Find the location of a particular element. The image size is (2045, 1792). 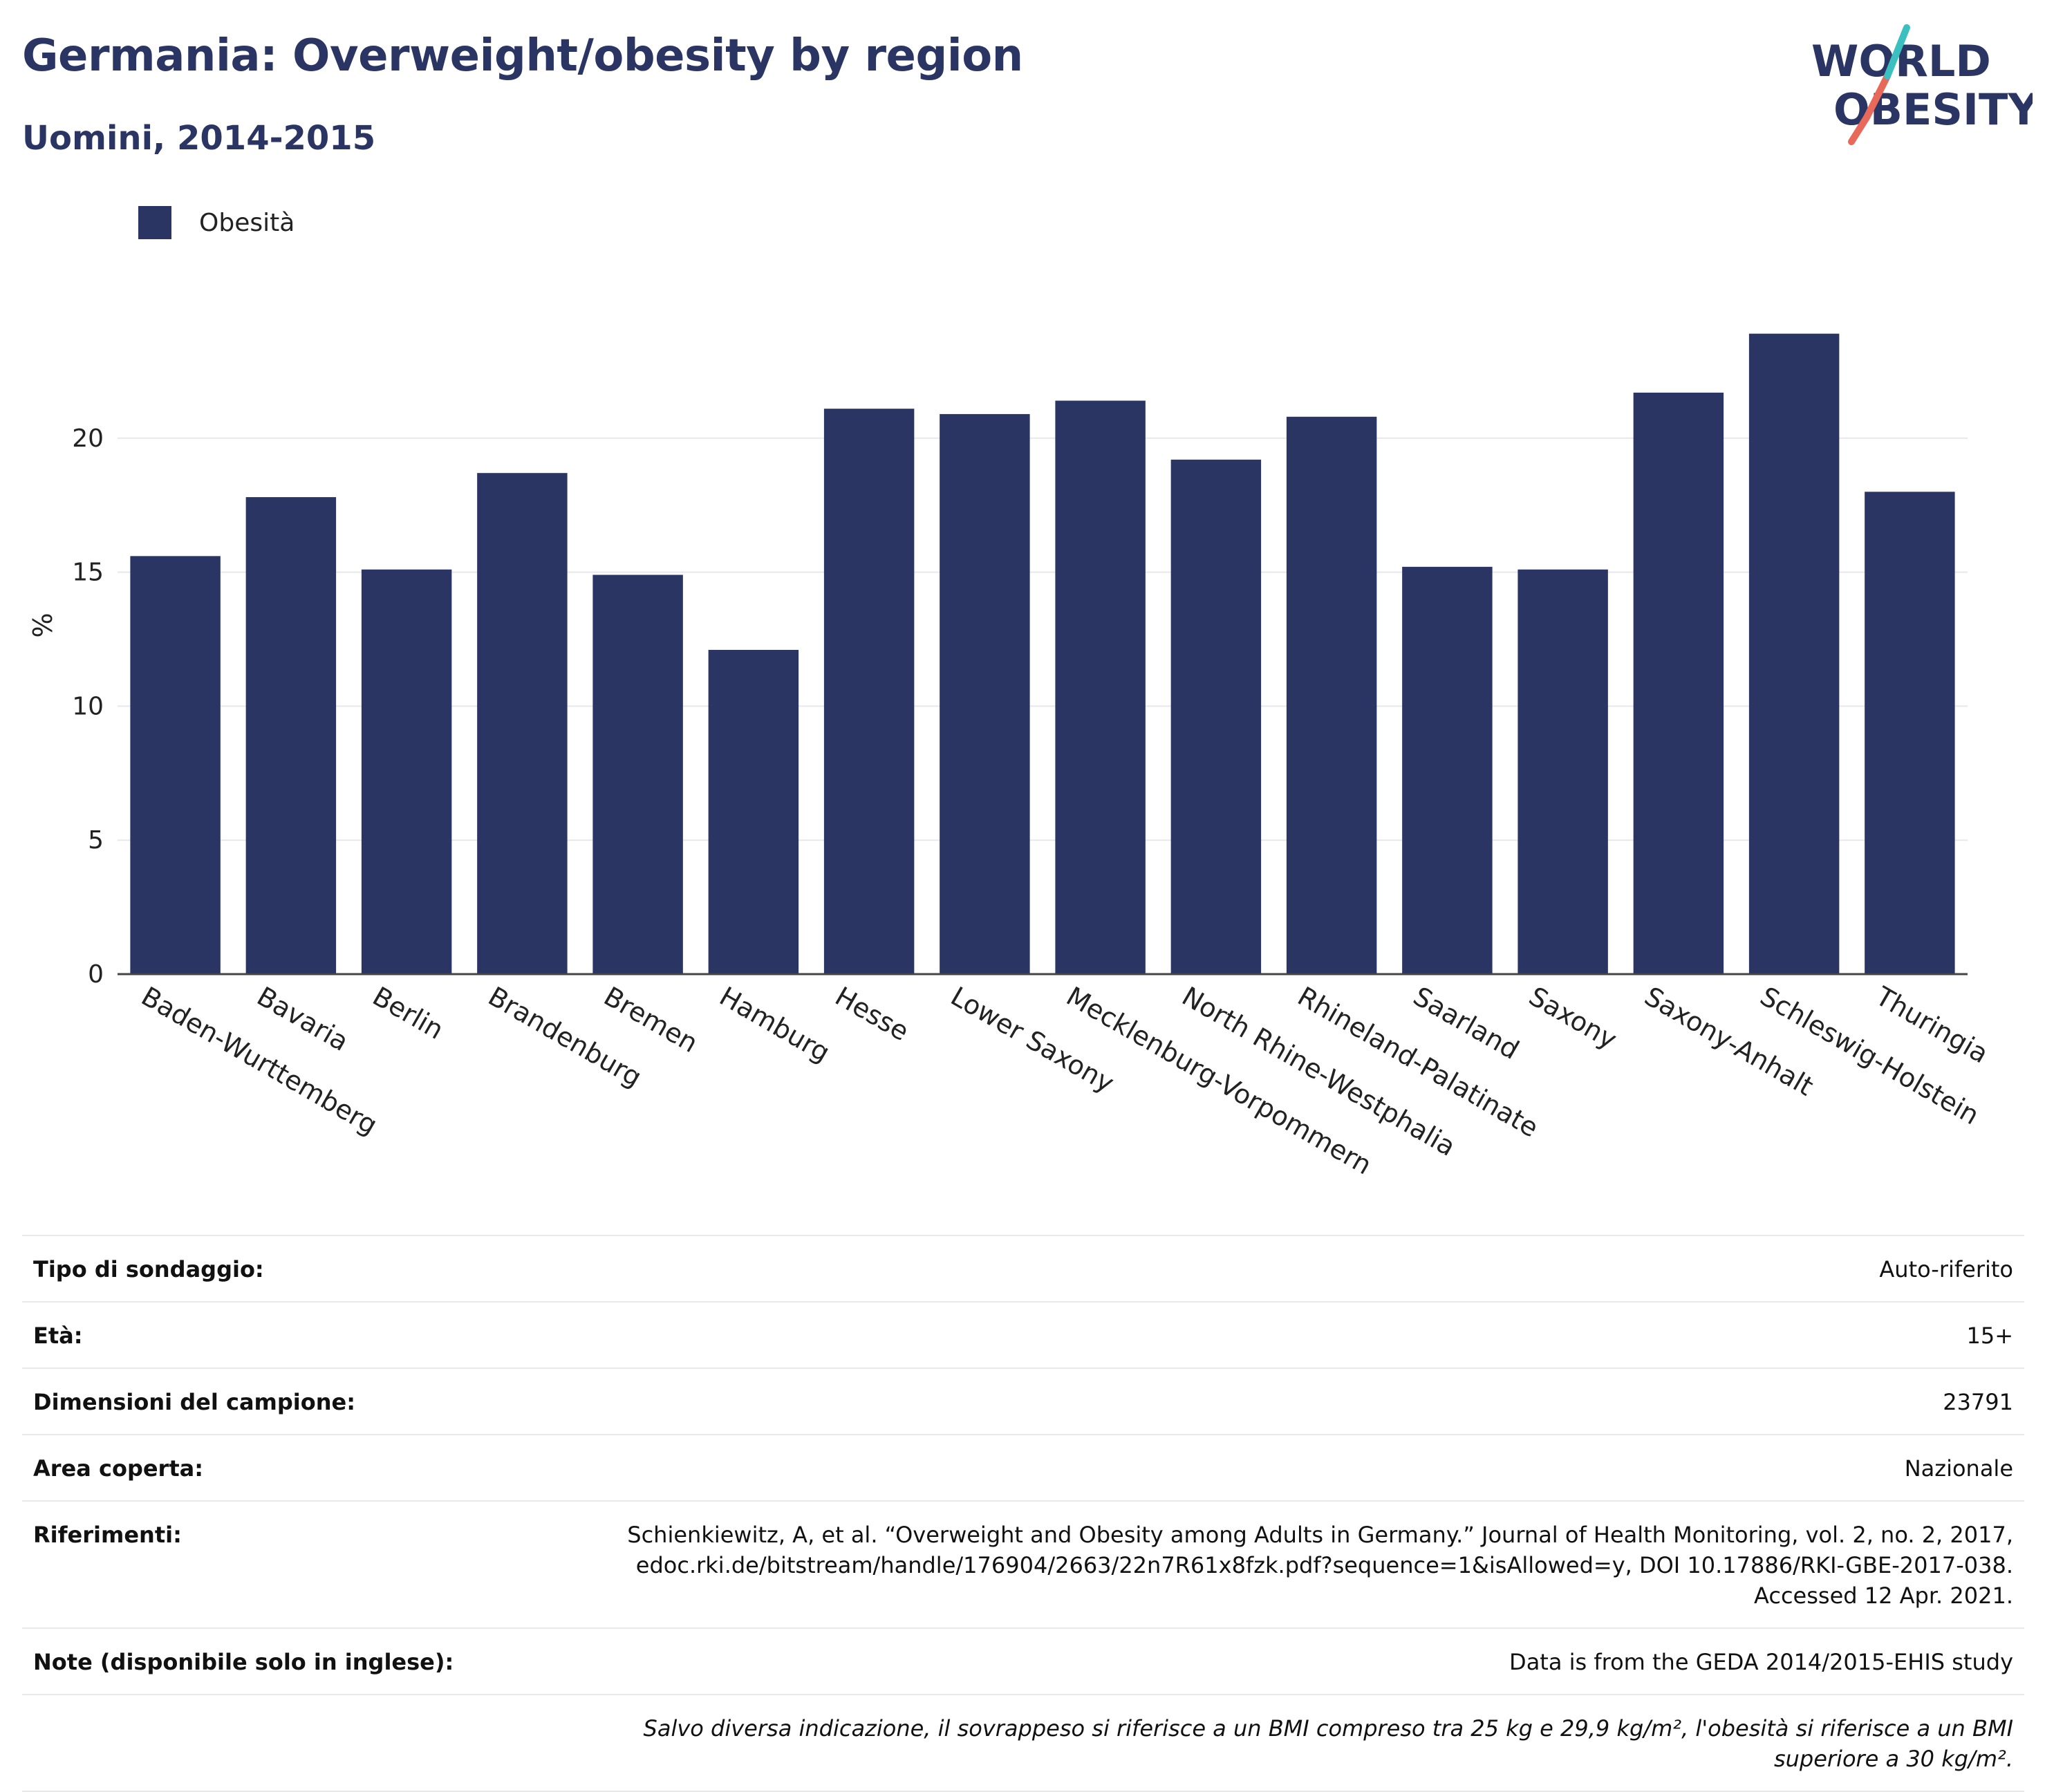

y-tick-label-5: 5 is located at coordinates (96, 840).